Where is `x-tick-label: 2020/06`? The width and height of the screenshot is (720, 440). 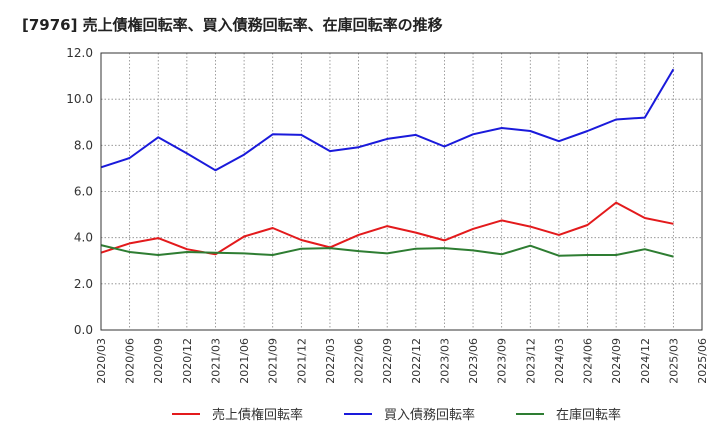 x-tick-label: 2020/06 is located at coordinates (130, 361).